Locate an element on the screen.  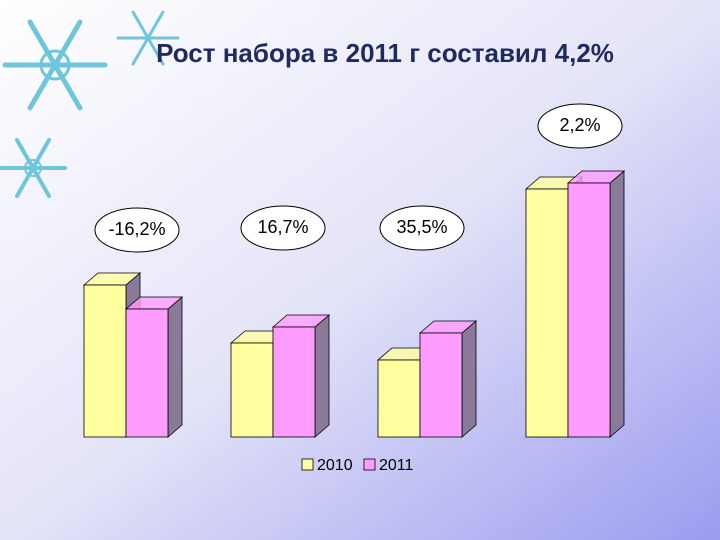
annotation: 35,5% is located at coordinates (421, 227).